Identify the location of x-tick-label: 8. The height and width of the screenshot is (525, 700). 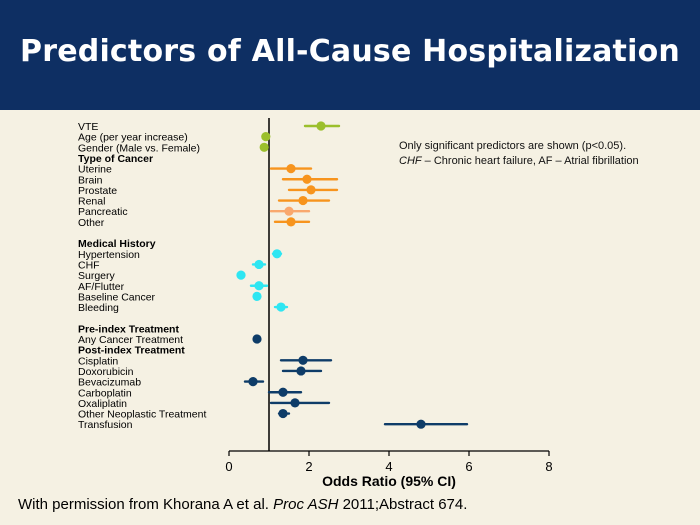
(548, 466).